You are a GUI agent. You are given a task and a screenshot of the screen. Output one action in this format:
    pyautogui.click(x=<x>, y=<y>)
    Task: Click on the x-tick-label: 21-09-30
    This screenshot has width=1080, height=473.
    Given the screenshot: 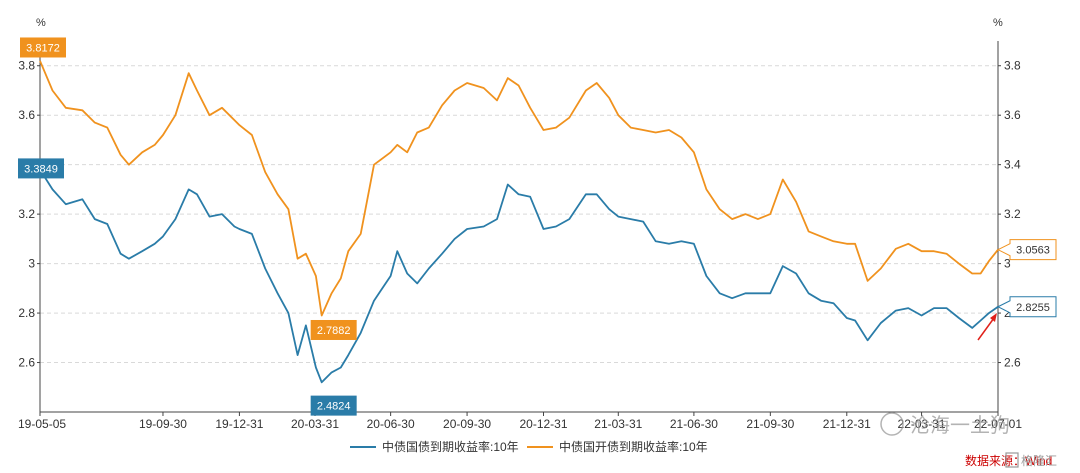 What is the action you would take?
    pyautogui.click(x=770, y=424)
    